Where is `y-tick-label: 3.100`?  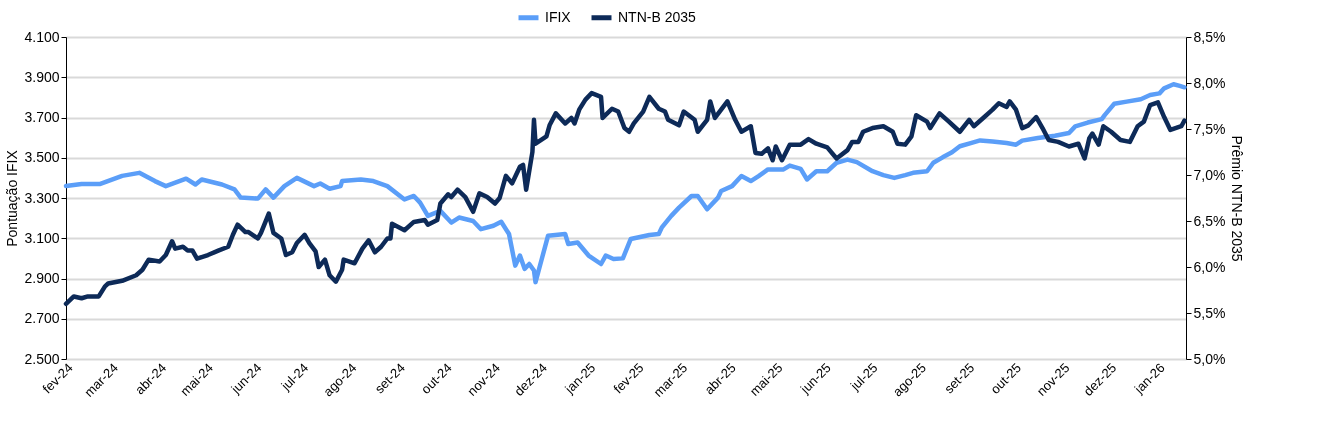
y-tick-label: 3.100 is located at coordinates (42, 237).